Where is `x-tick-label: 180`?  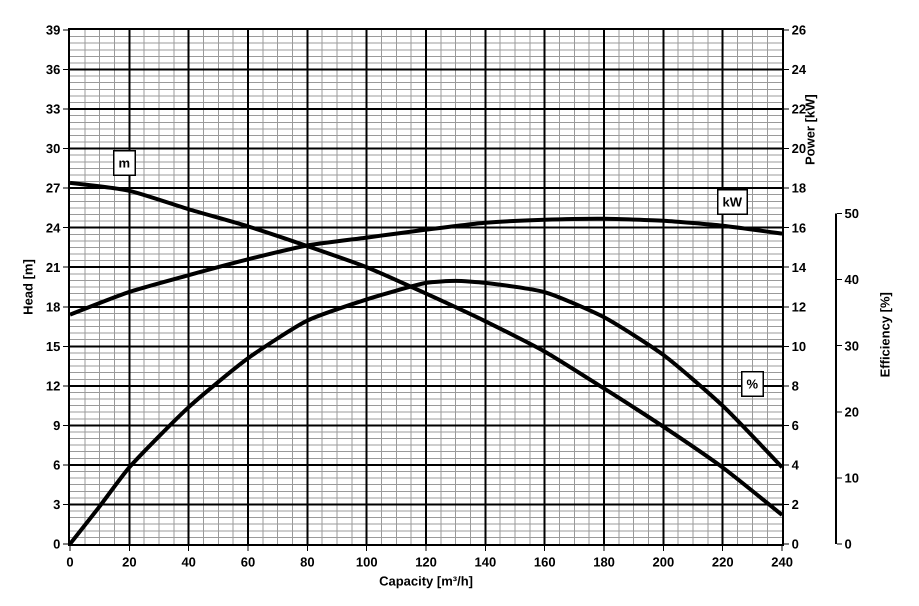 x-tick-label: 180 is located at coordinates (604, 562).